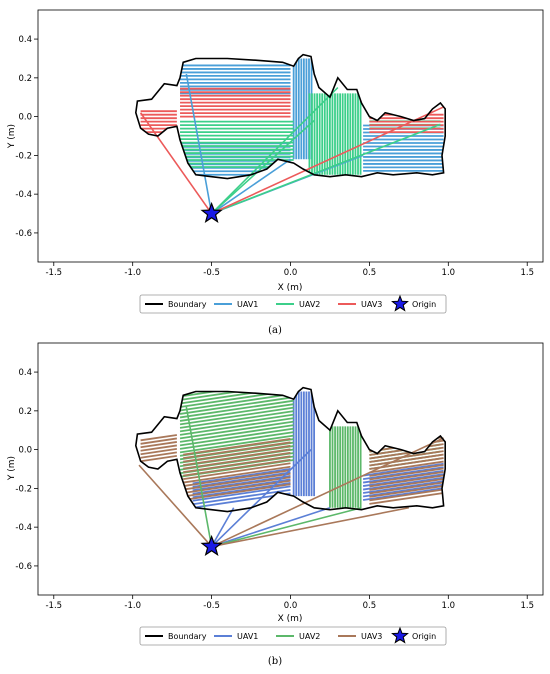  I want to click on transit-paths, so click(291, 477).